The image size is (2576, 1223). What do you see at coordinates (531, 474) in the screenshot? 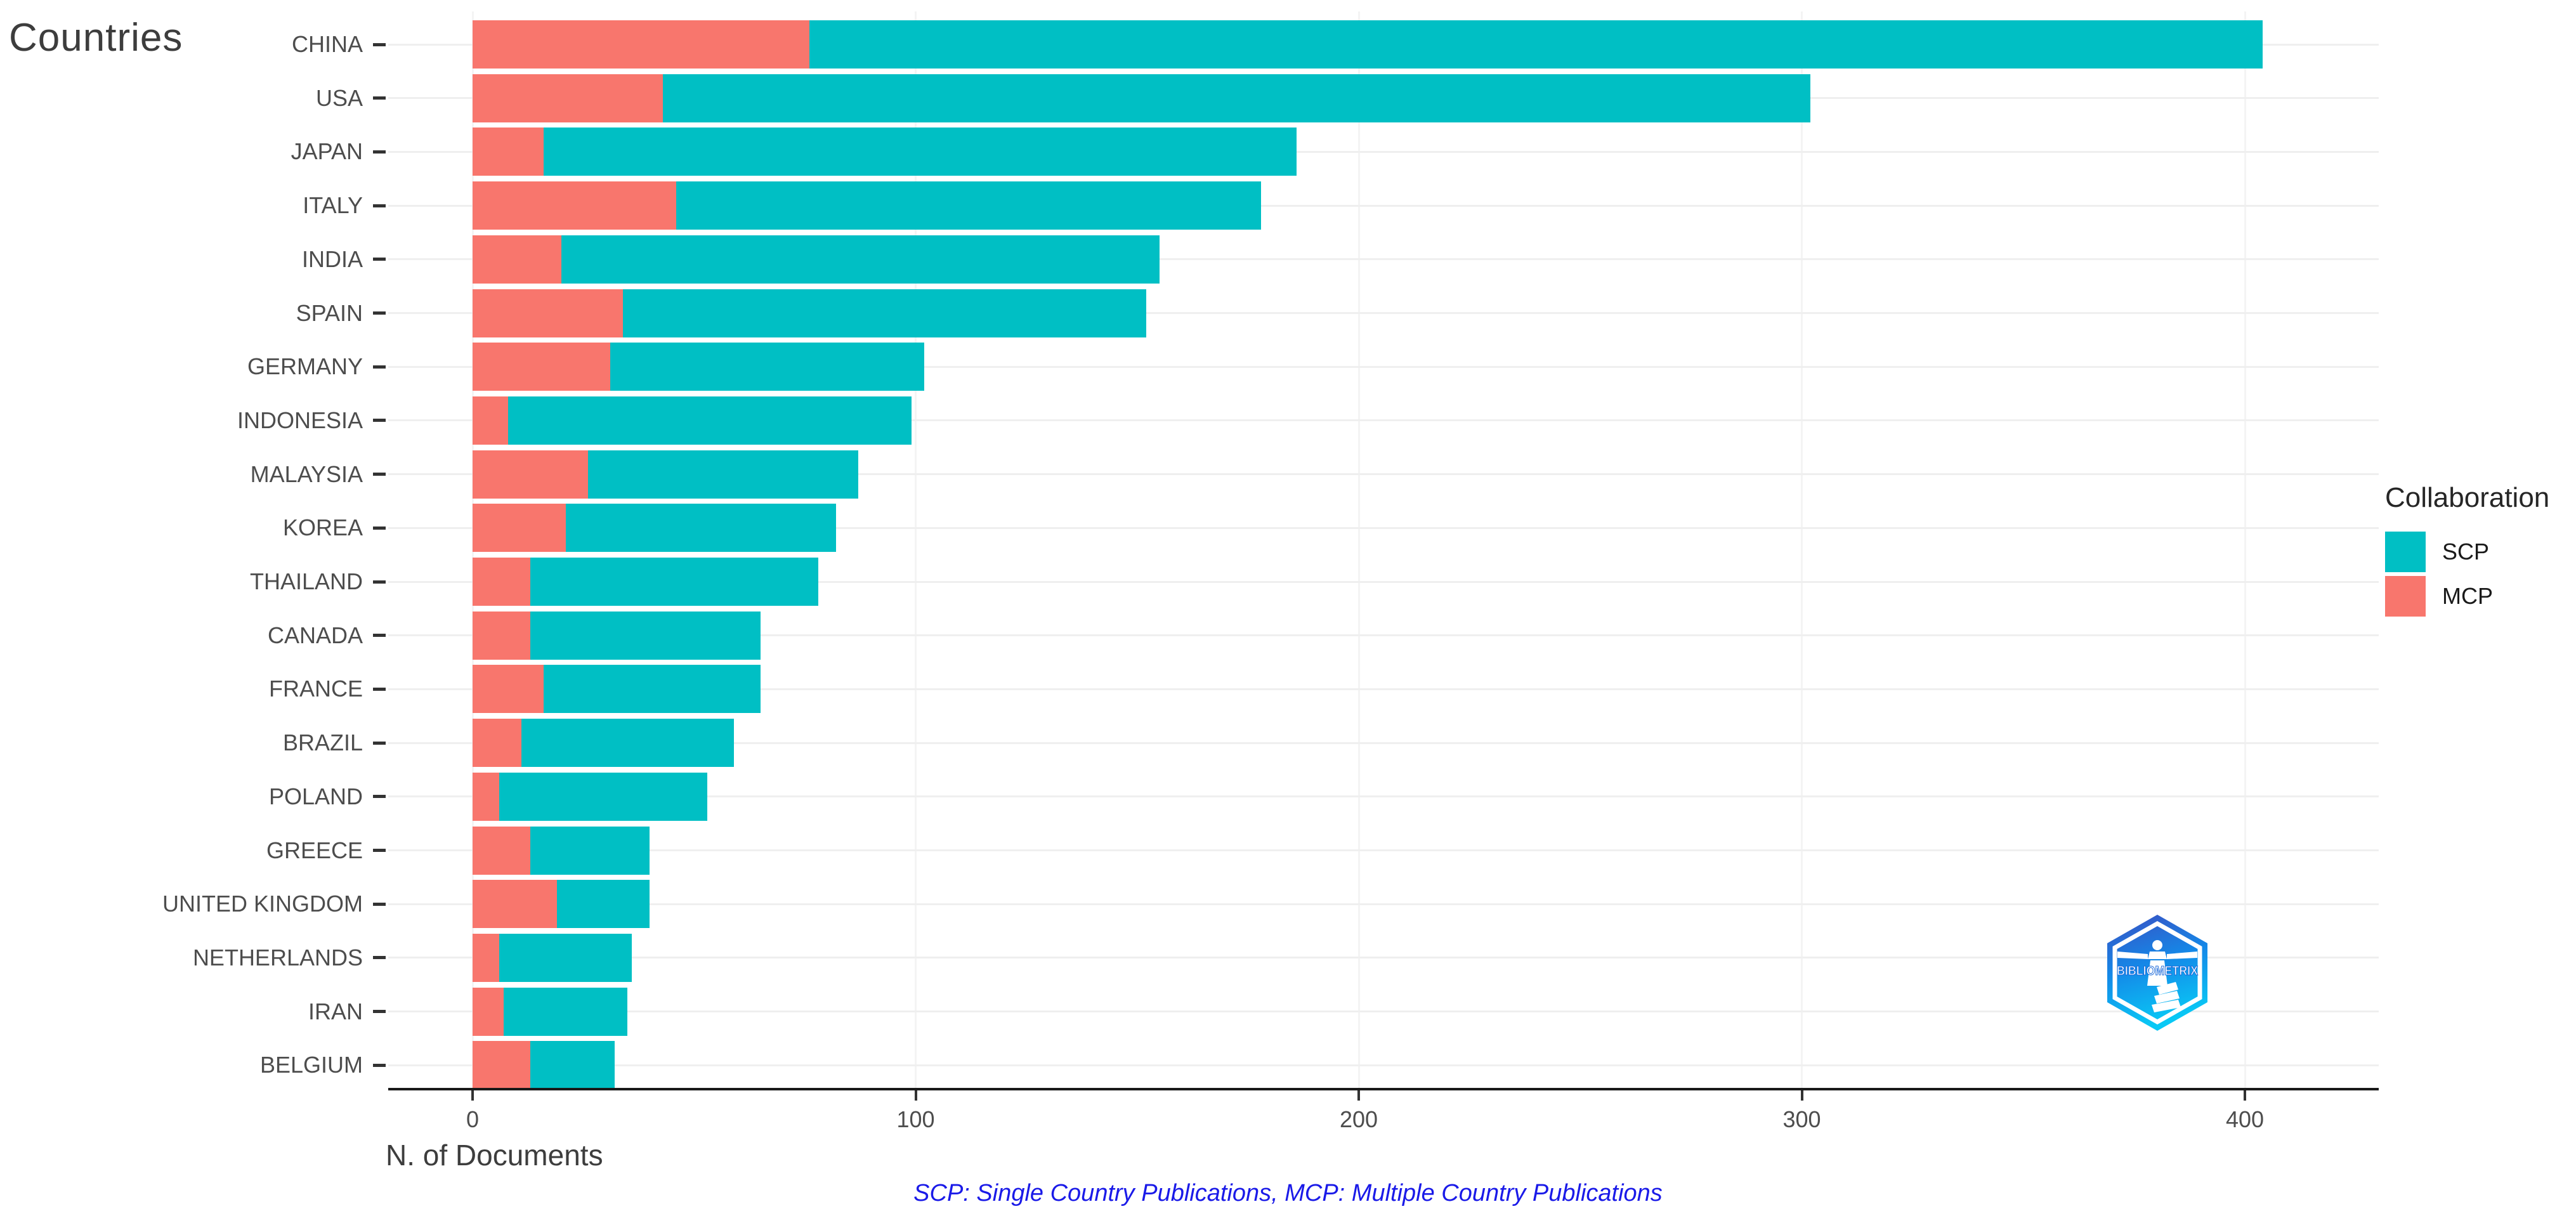
I see `bar-segment-mcp-malaysia` at bounding box center [531, 474].